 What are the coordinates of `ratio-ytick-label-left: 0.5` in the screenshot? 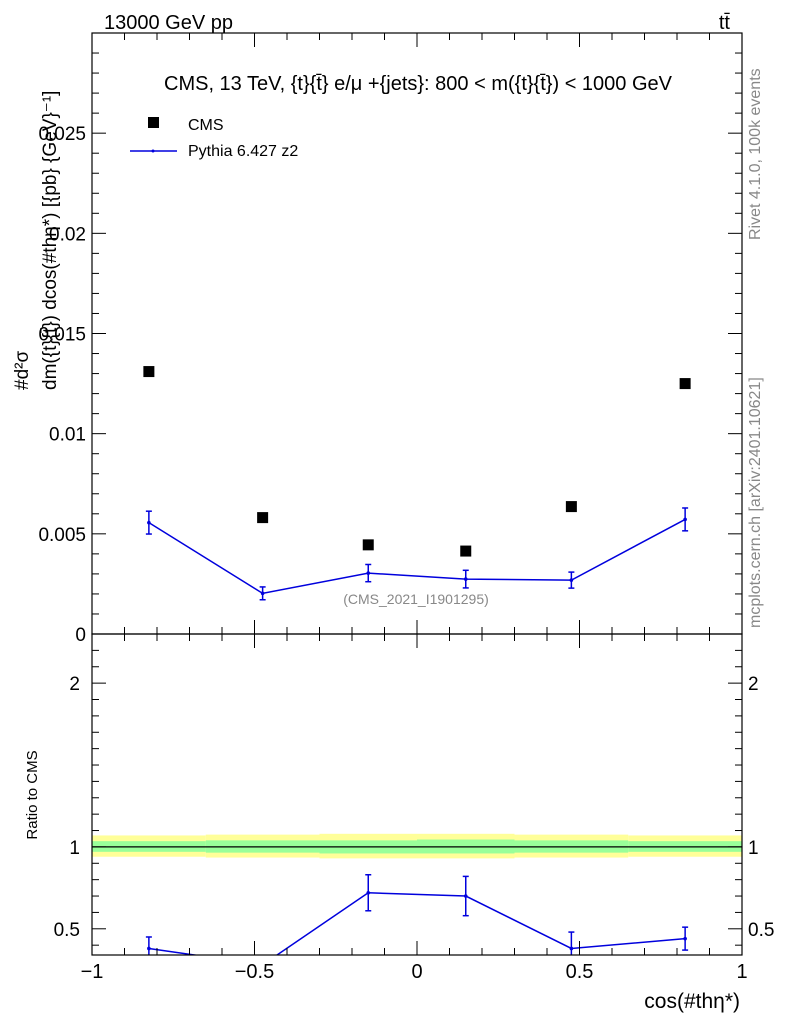 It's located at (67, 930).